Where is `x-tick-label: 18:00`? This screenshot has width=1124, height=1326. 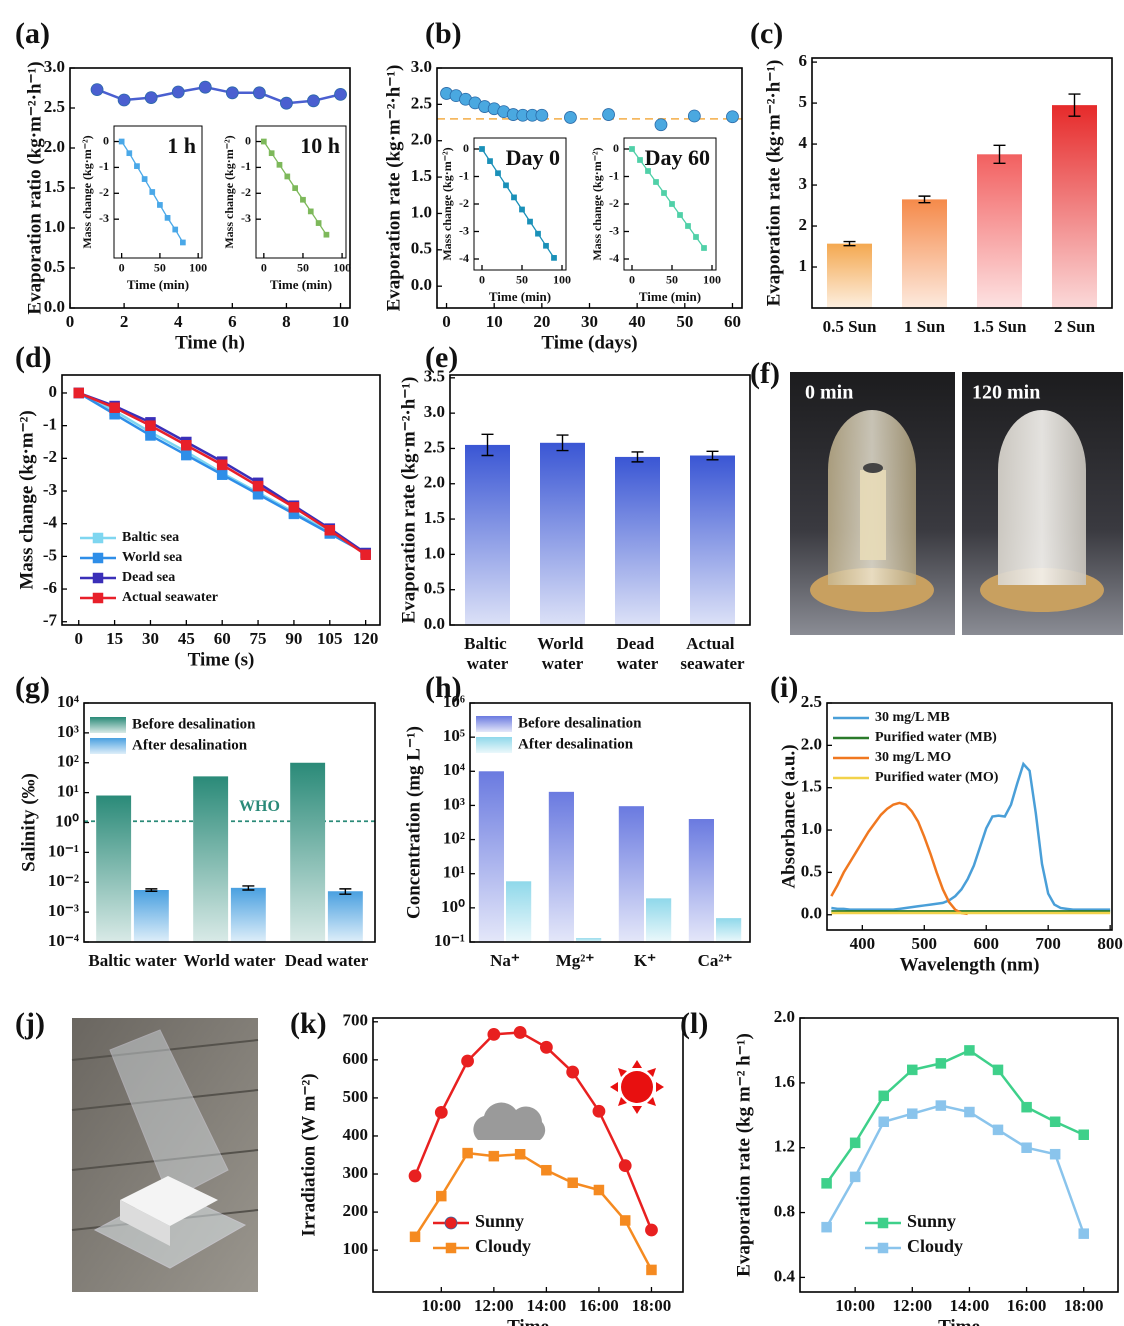
x-tick-label: 18:00 is located at coordinates (1084, 1305).